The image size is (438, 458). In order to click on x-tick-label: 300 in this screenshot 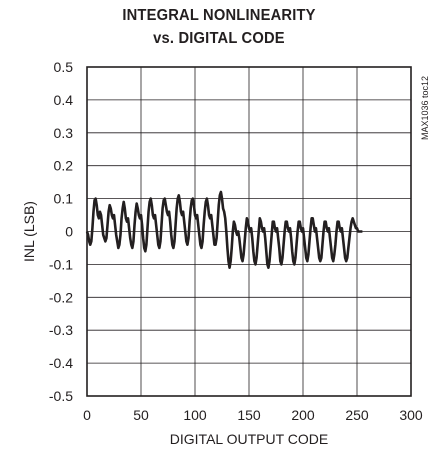, I will do `click(411, 415)`.